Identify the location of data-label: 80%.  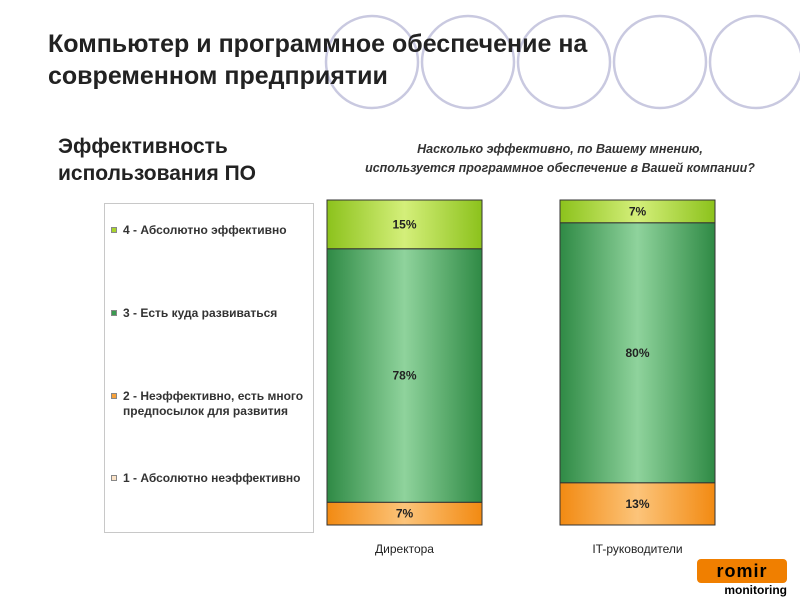
(637, 353).